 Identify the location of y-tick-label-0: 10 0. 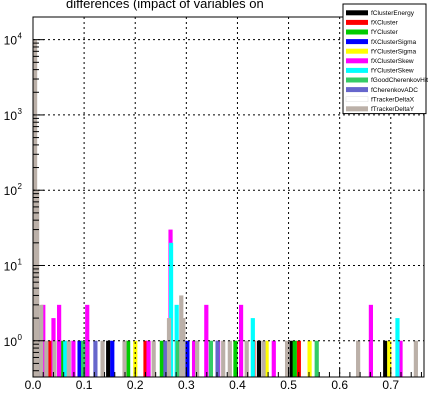
(13, 341).